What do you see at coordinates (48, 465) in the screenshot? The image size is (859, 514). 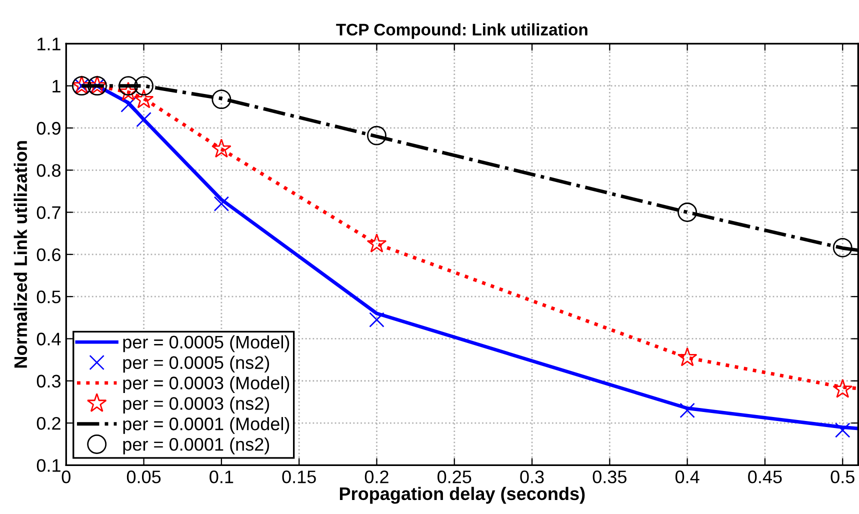 I see `y-tick-label: 0.1` at bounding box center [48, 465].